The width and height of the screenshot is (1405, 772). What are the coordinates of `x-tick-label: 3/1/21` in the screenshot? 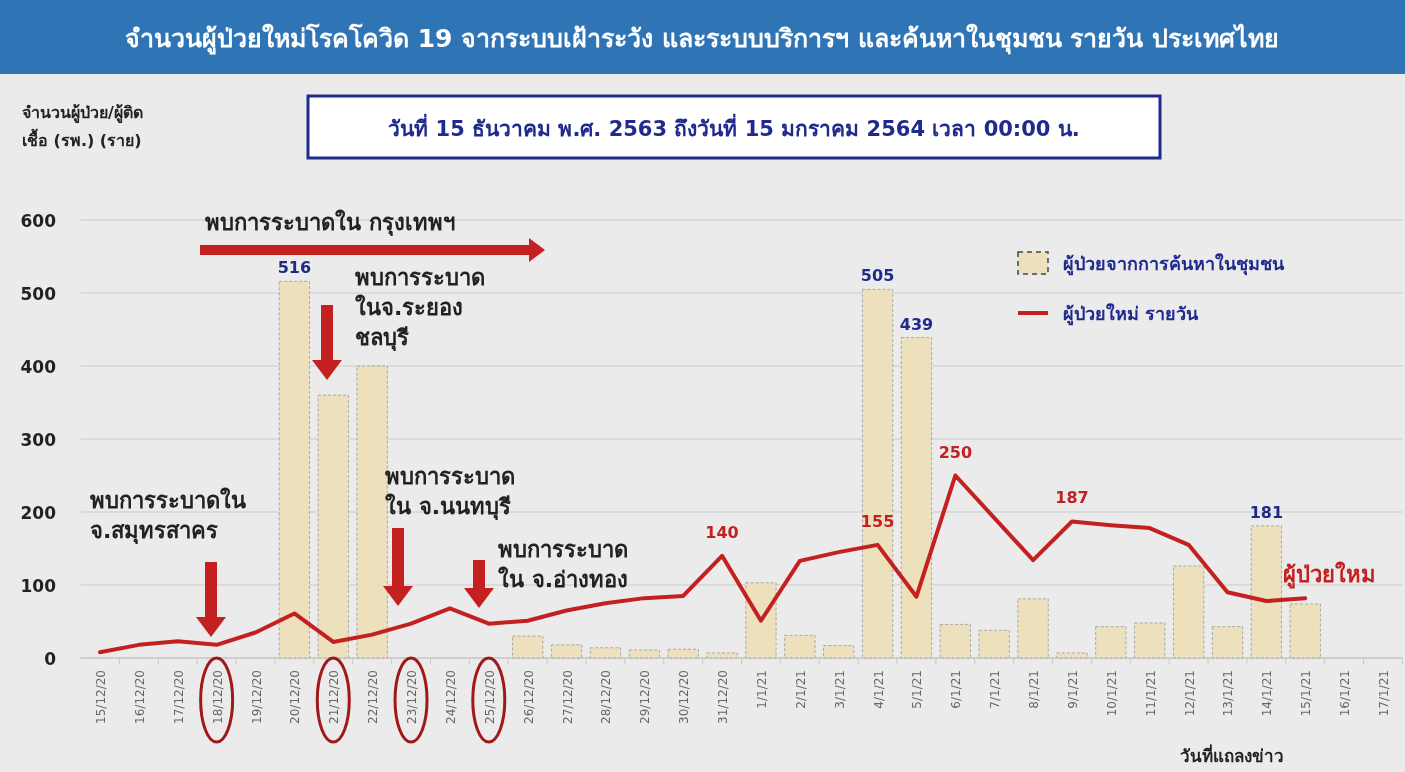 It's located at (839, 689).